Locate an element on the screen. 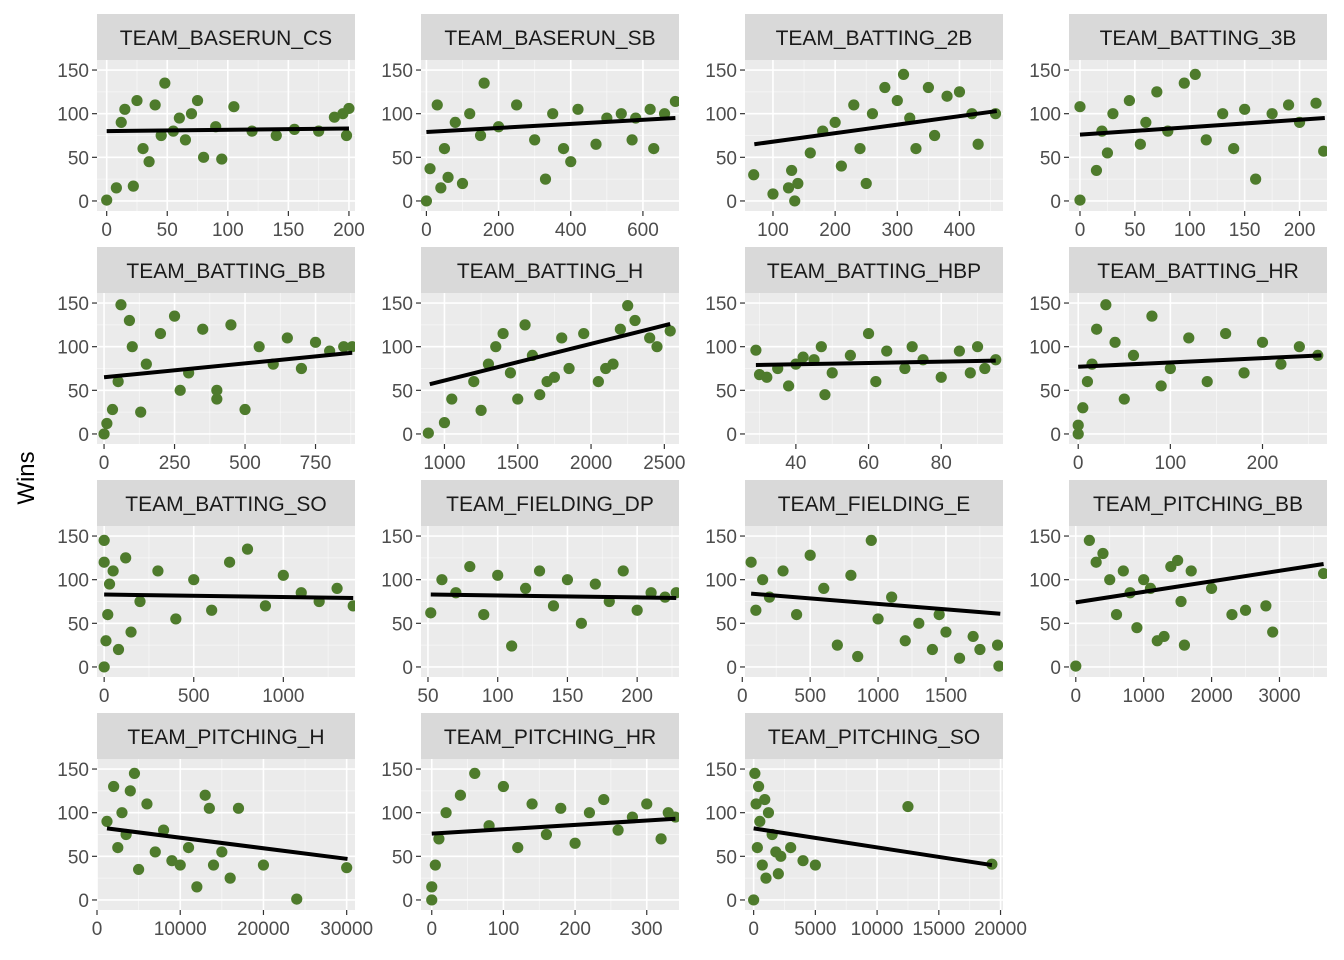 This screenshot has height=960, width=1344. x-tick-label: 40 is located at coordinates (795, 463).